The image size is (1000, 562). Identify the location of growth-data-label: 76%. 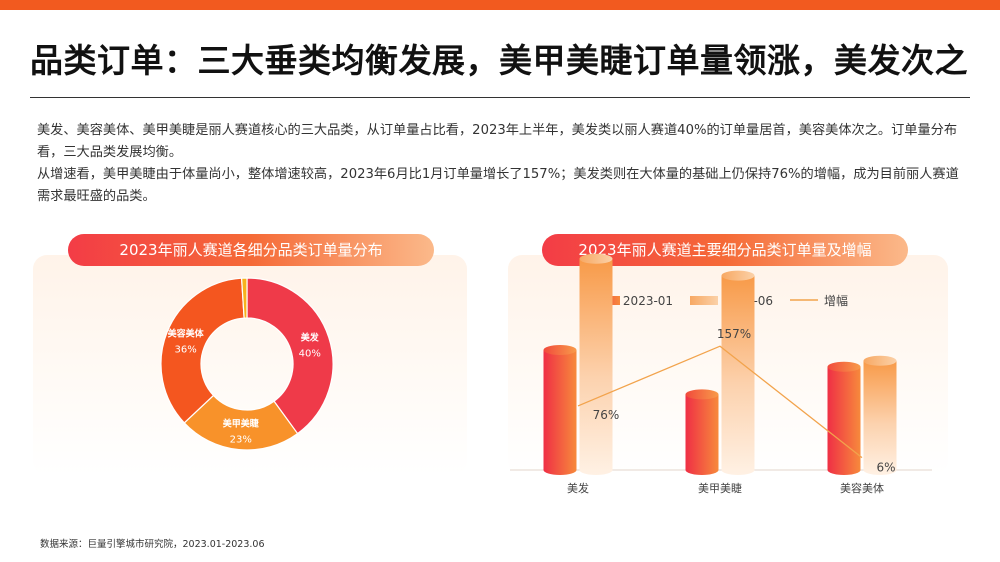
(606, 415).